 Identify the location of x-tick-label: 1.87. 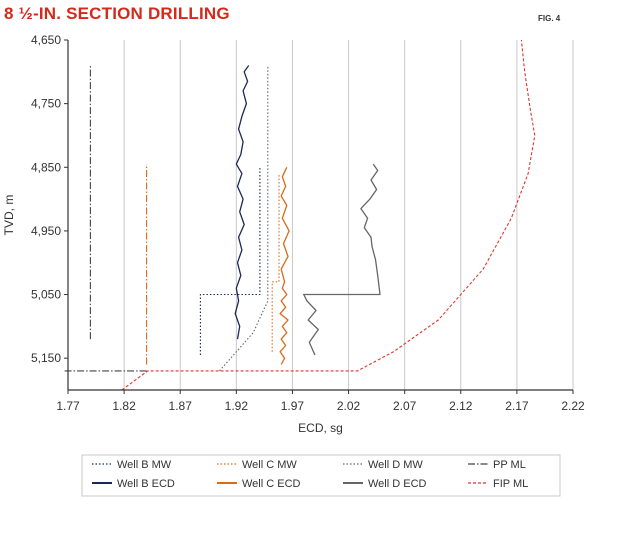
(181, 406).